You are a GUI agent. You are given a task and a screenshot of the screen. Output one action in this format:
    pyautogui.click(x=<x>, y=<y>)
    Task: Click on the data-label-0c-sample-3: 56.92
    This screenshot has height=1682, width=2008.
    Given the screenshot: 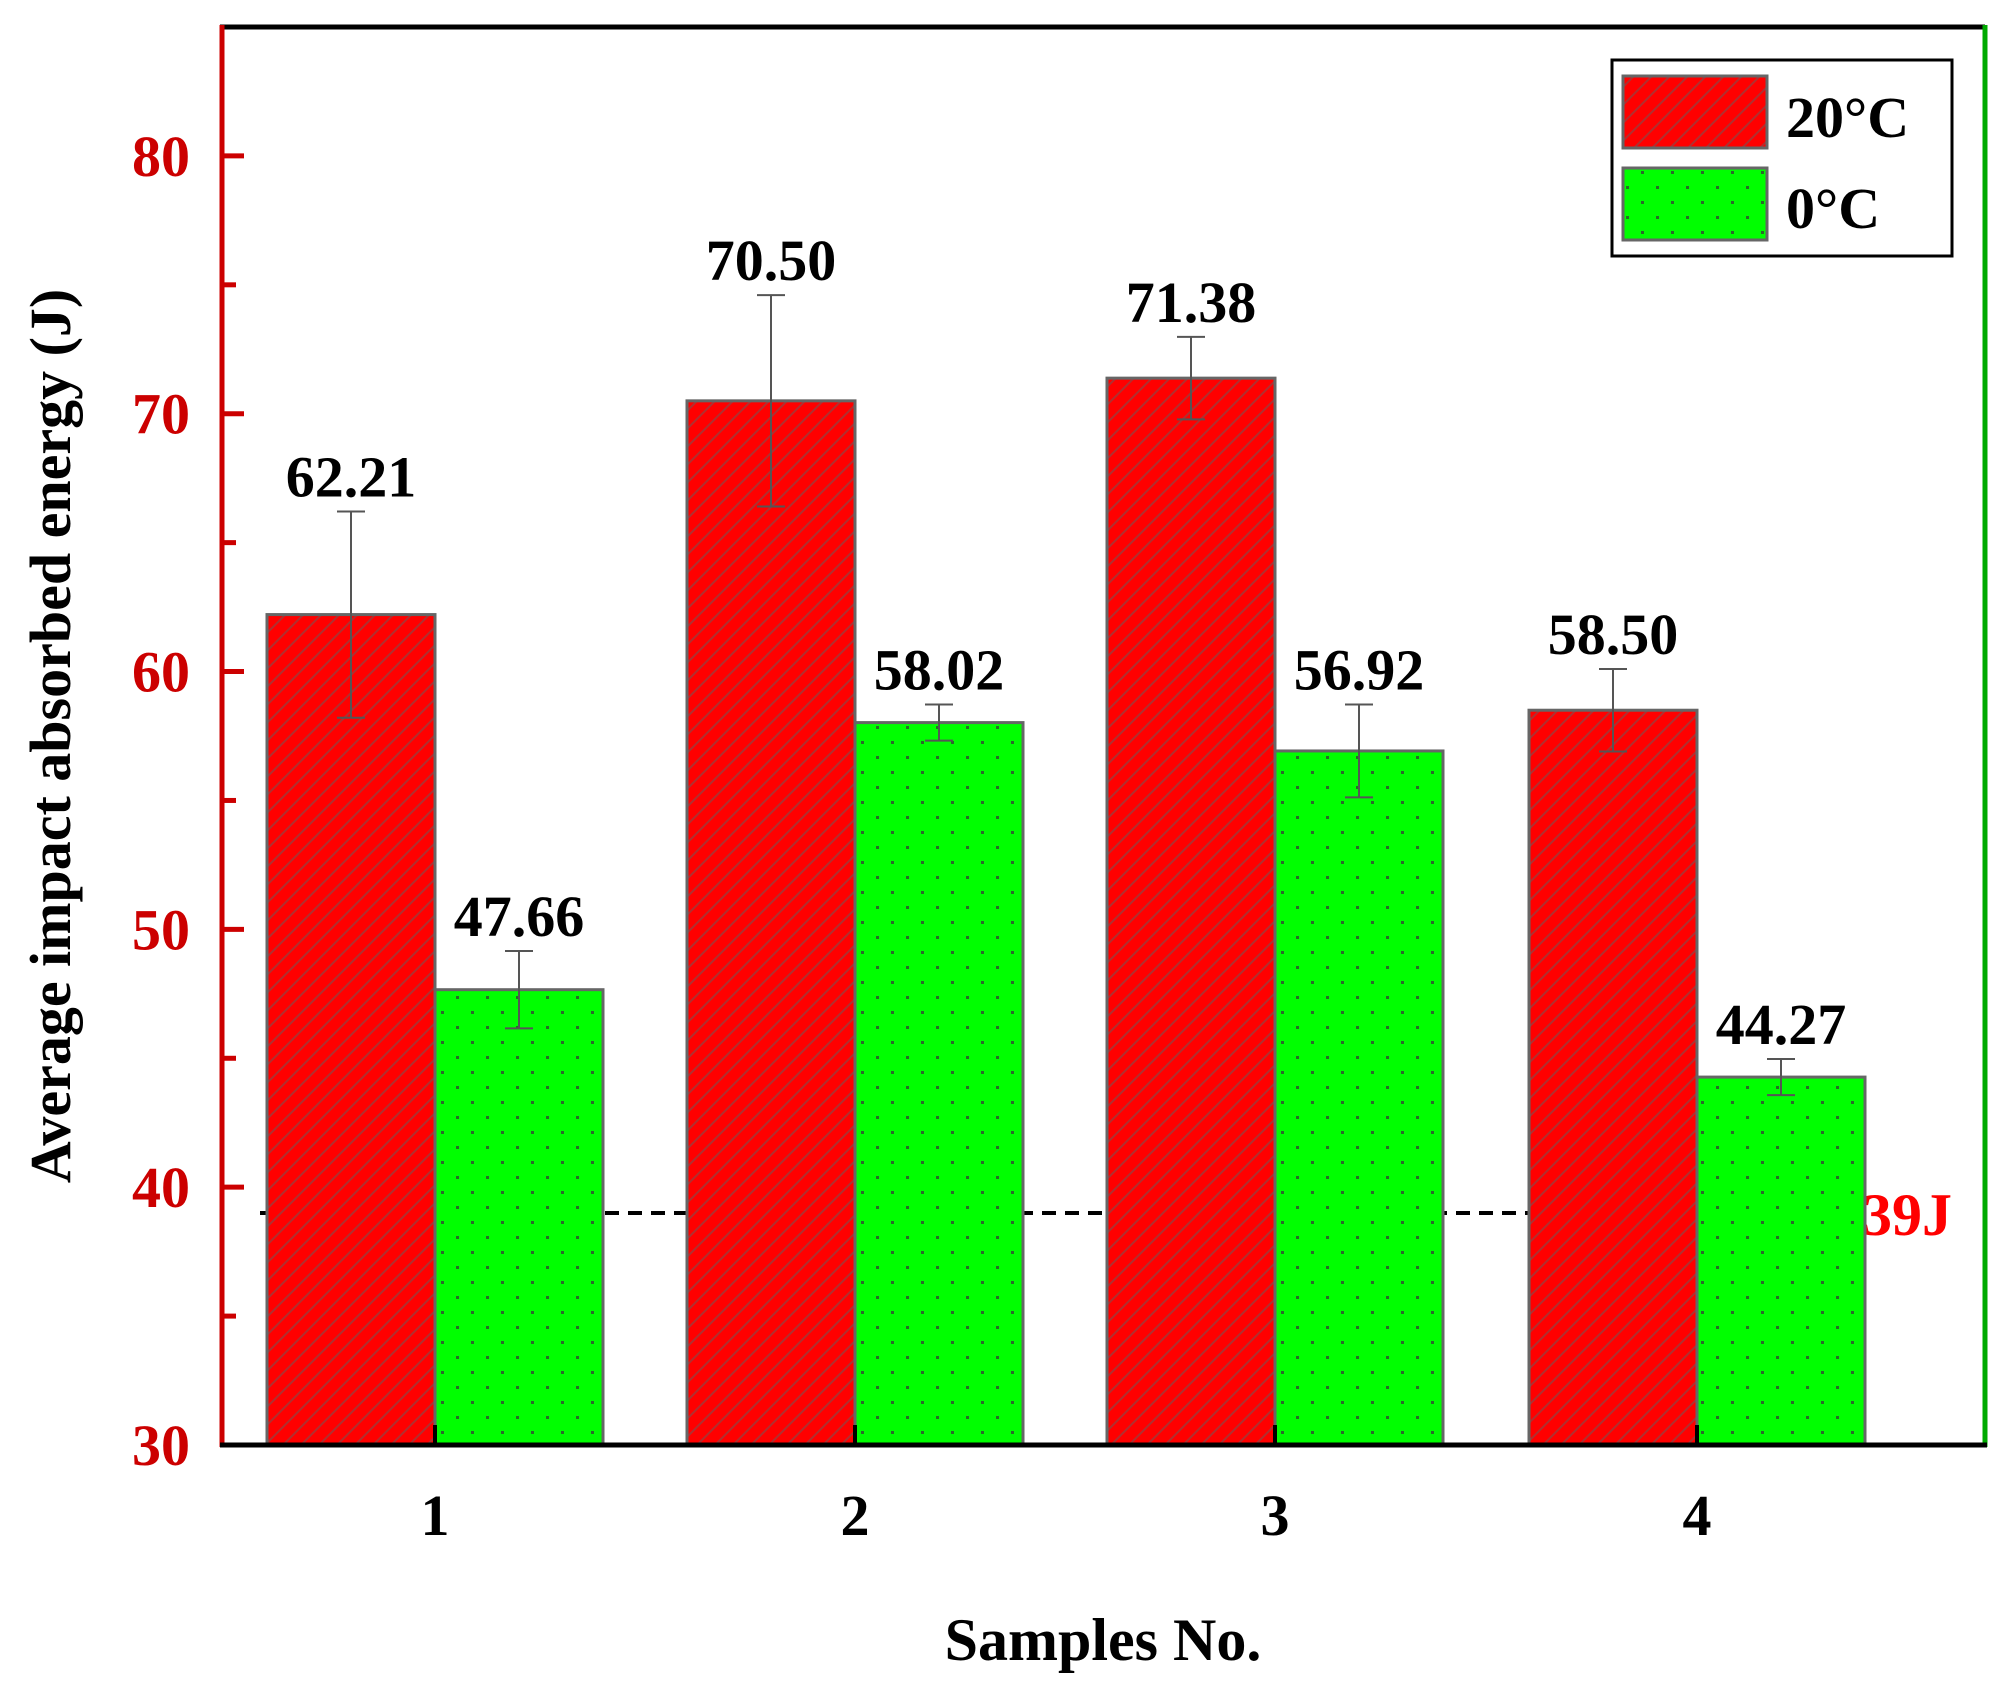 What is the action you would take?
    pyautogui.click(x=1359, y=670)
    